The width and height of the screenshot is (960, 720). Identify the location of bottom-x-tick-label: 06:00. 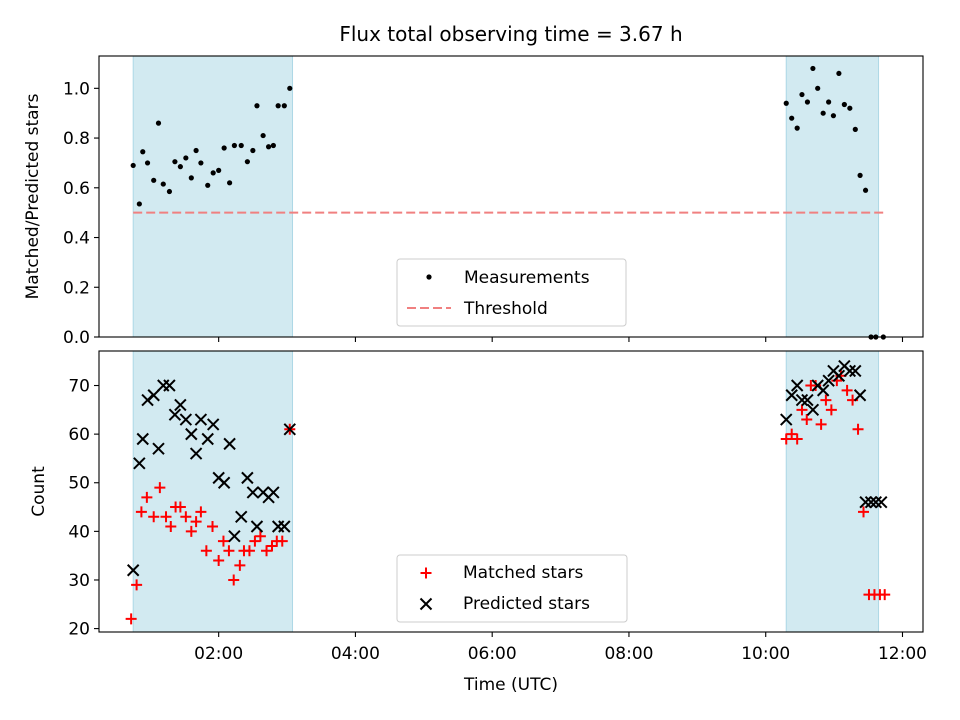
(492, 654).